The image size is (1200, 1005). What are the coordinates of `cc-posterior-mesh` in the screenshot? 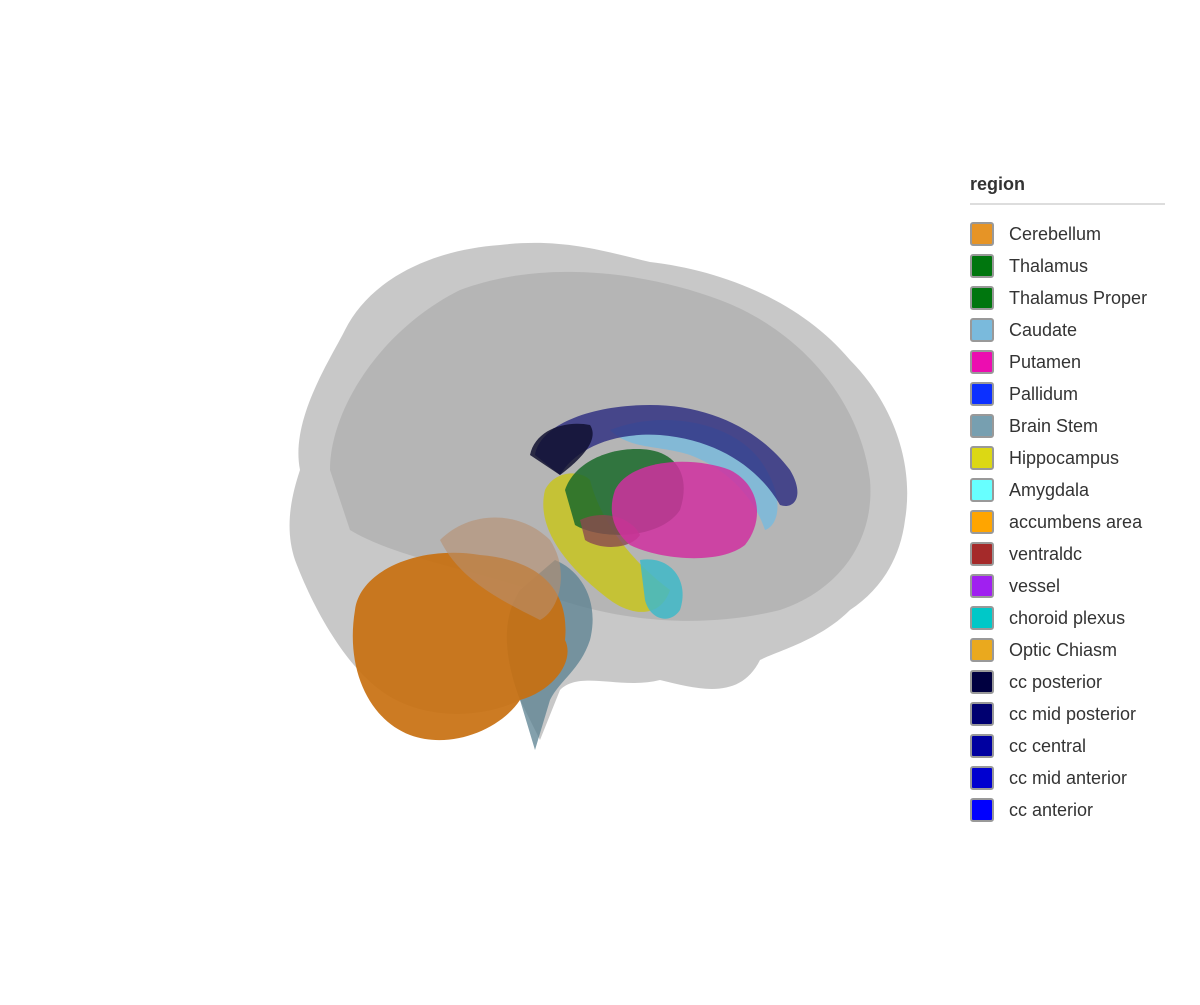 It's located at (561, 449).